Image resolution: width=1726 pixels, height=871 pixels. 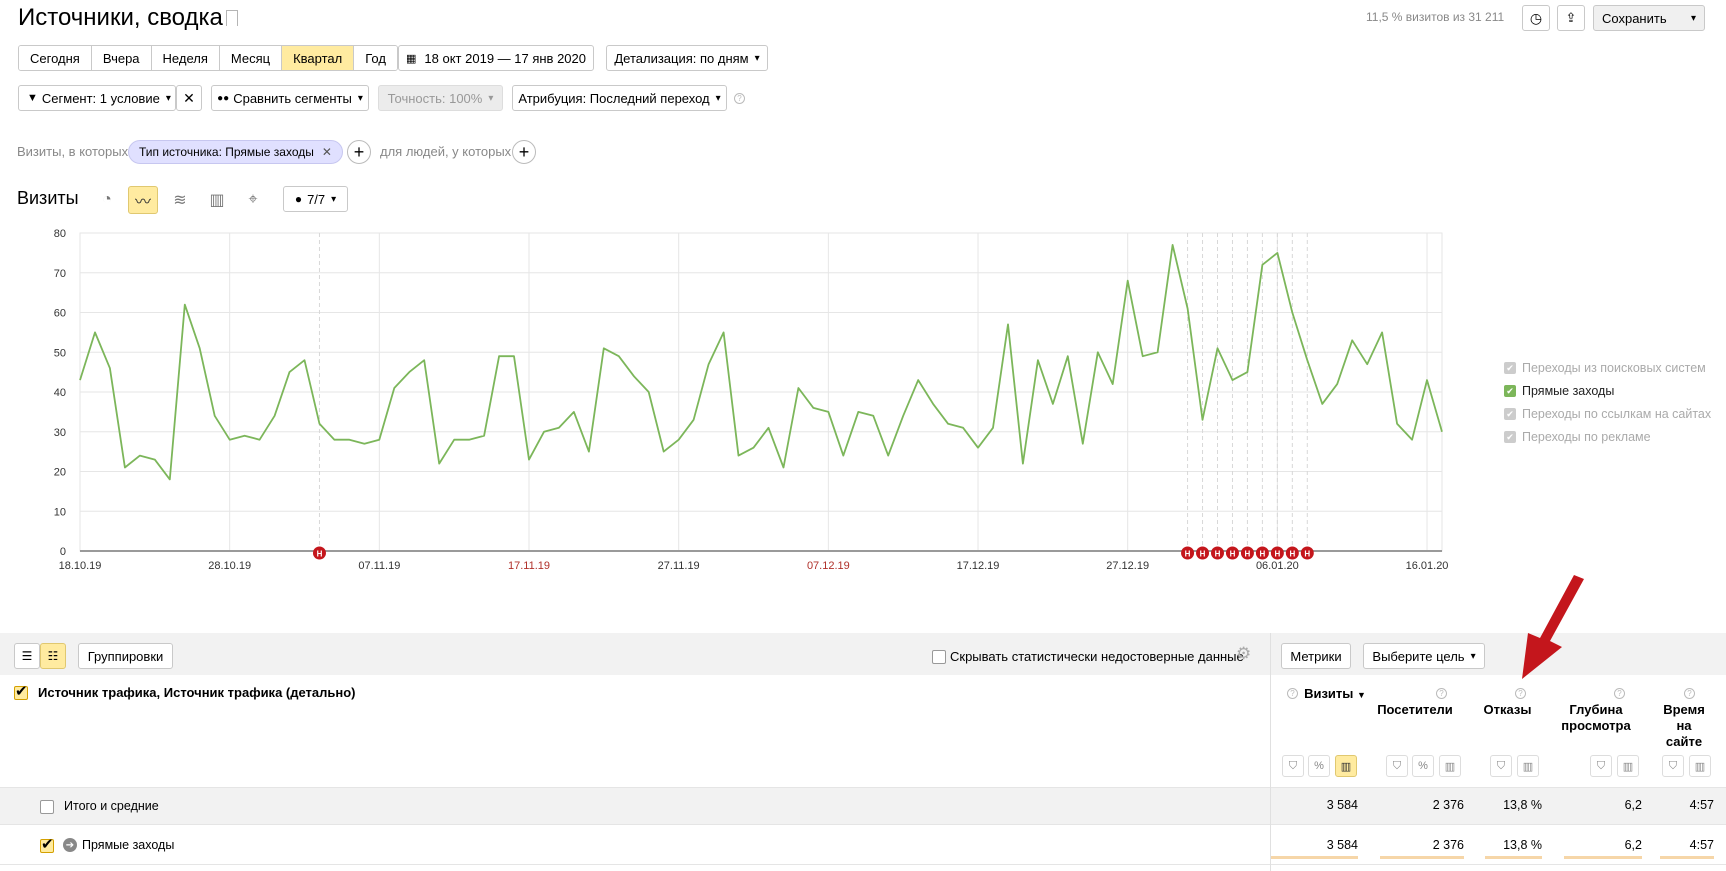 I want to click on compare-label: Сравнить сегменты, so click(x=292, y=98).